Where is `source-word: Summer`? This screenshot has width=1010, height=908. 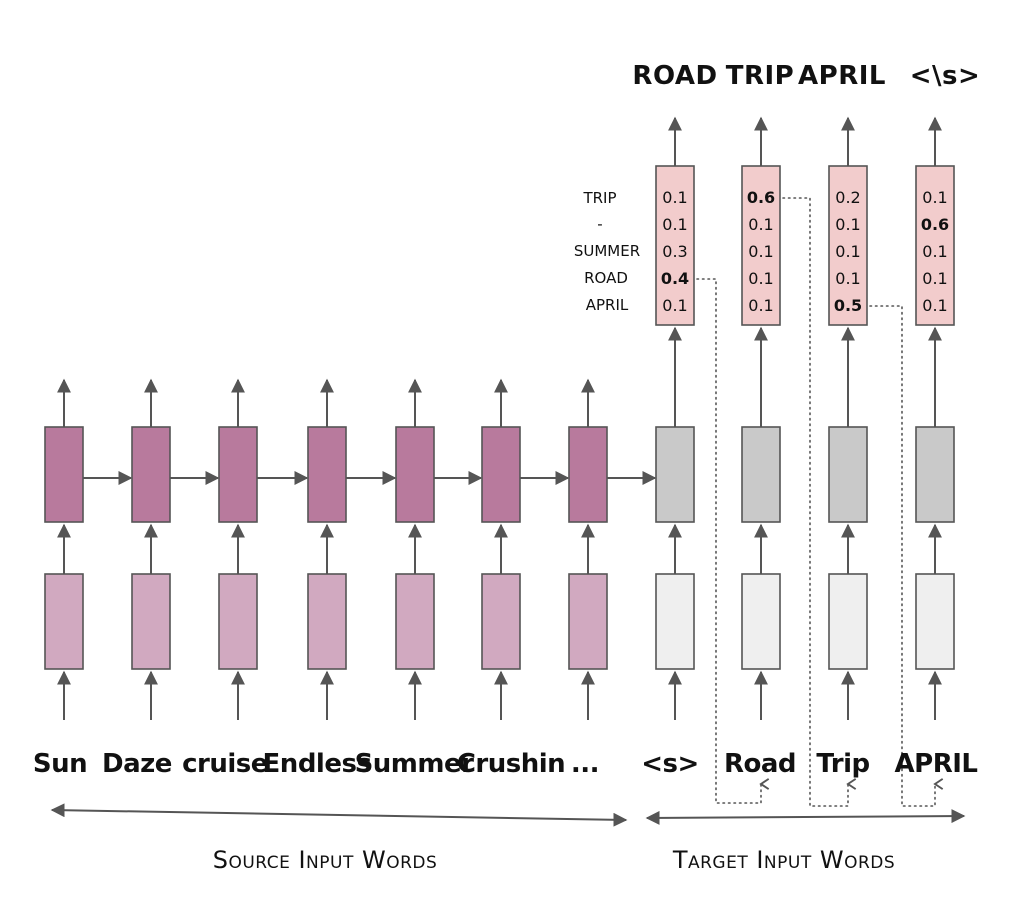
source-word: Summer is located at coordinates (415, 764).